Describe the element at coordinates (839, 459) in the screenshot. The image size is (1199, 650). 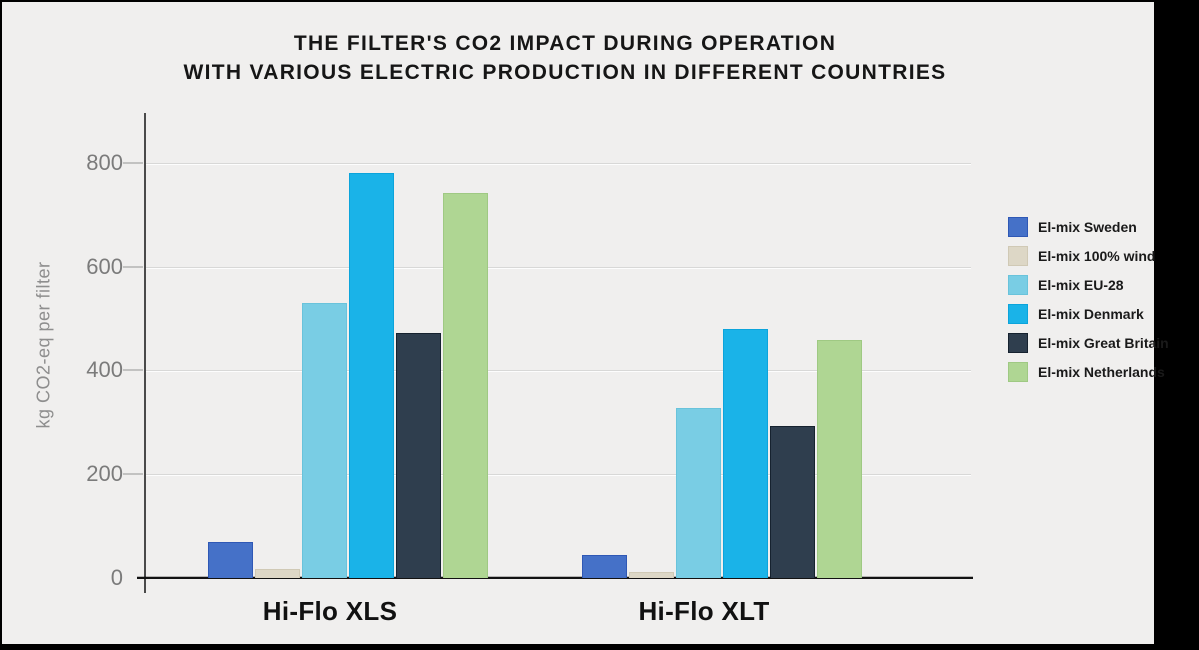
I see `bar-hi-flo-xlt-el-mix-netherlands` at that location.